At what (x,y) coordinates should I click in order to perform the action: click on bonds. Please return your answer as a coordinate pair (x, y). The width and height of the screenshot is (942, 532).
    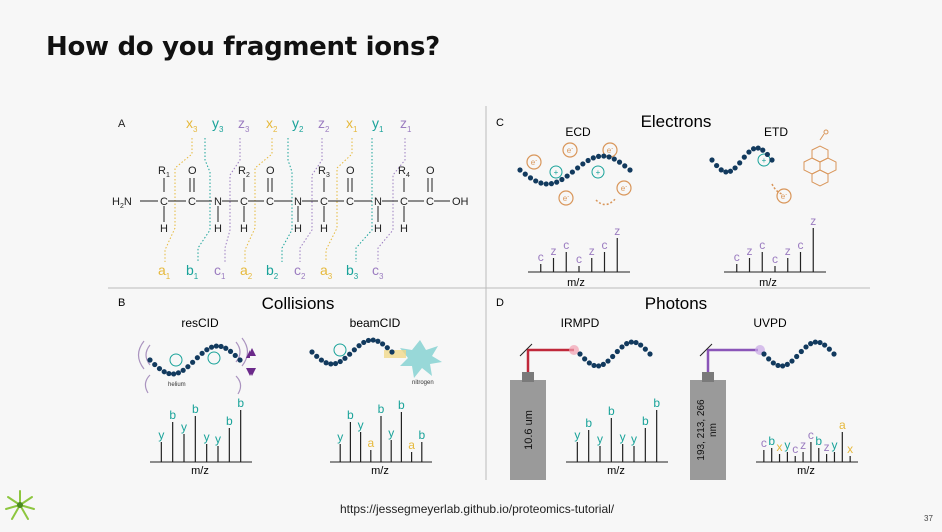
    Looking at the image, I should click on (295, 200).